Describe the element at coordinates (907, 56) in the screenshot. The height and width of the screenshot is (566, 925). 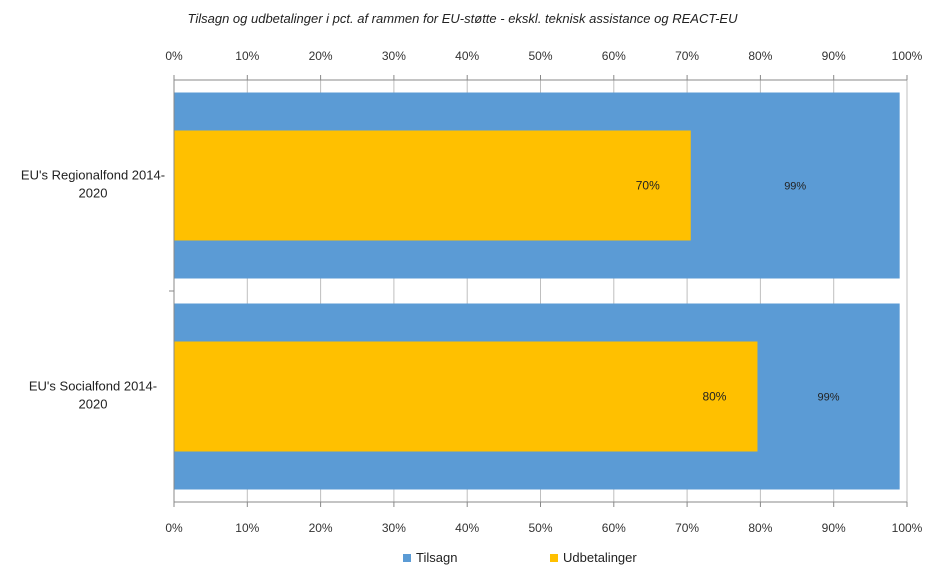
I see `x-tick-label-top: 100%` at that location.